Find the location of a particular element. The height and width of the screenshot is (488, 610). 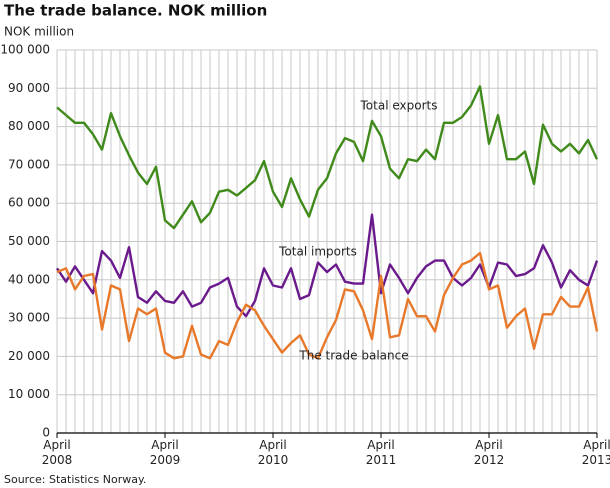

y-tick-label: 10 000 is located at coordinates (29, 394).